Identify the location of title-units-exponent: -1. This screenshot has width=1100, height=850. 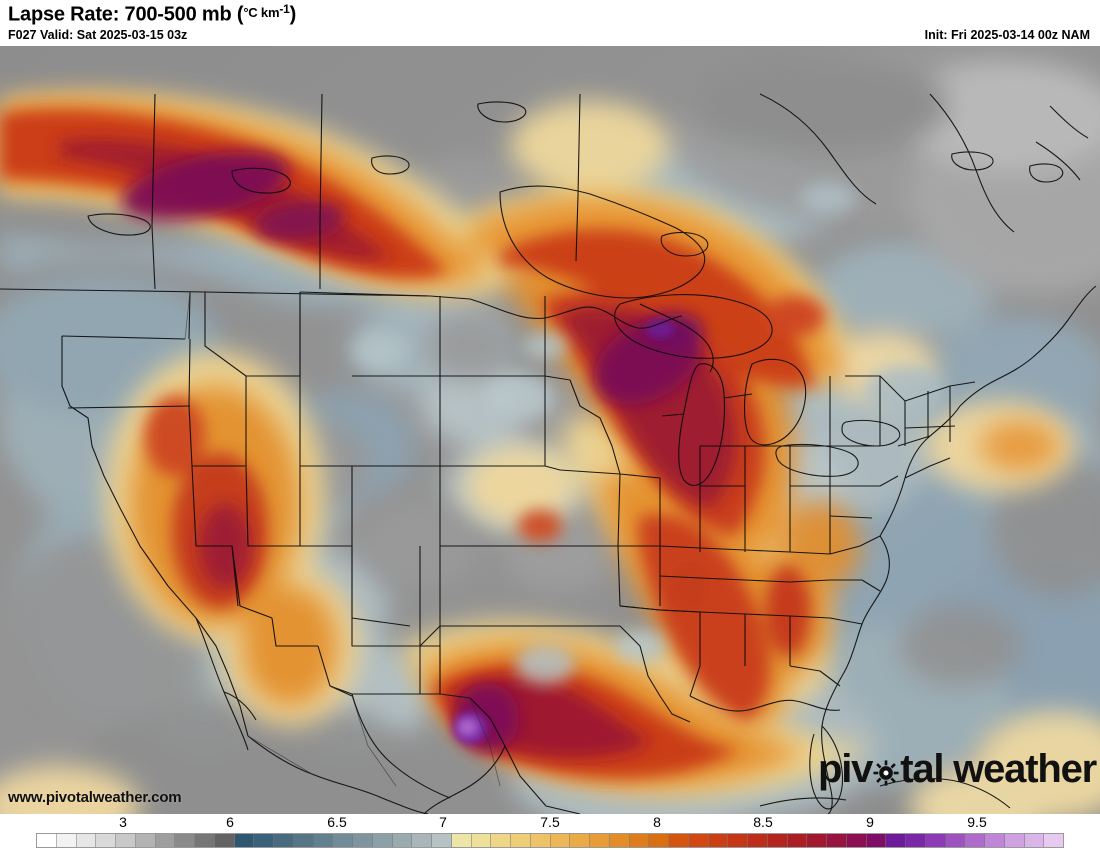
(284, 9).